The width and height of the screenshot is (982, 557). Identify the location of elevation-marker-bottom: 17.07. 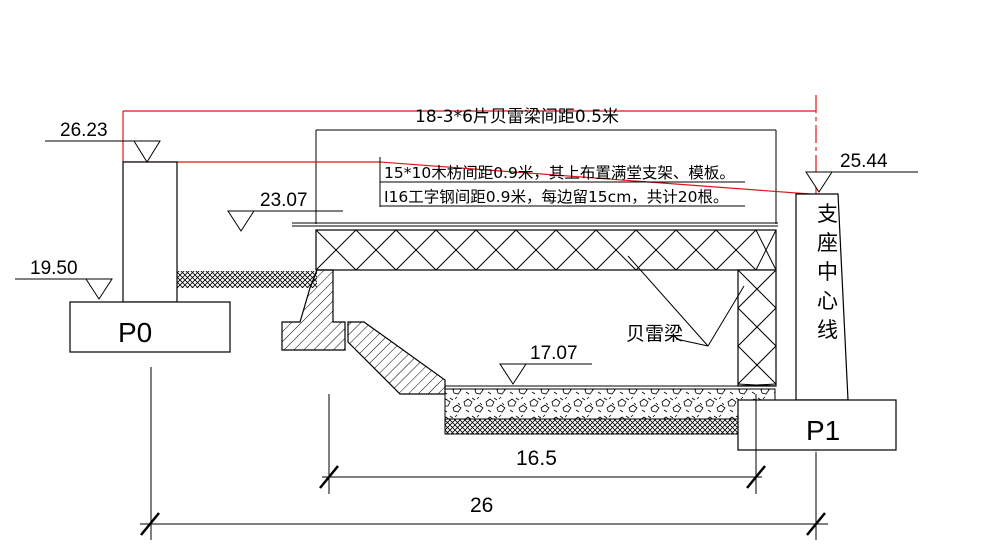
(545, 364).